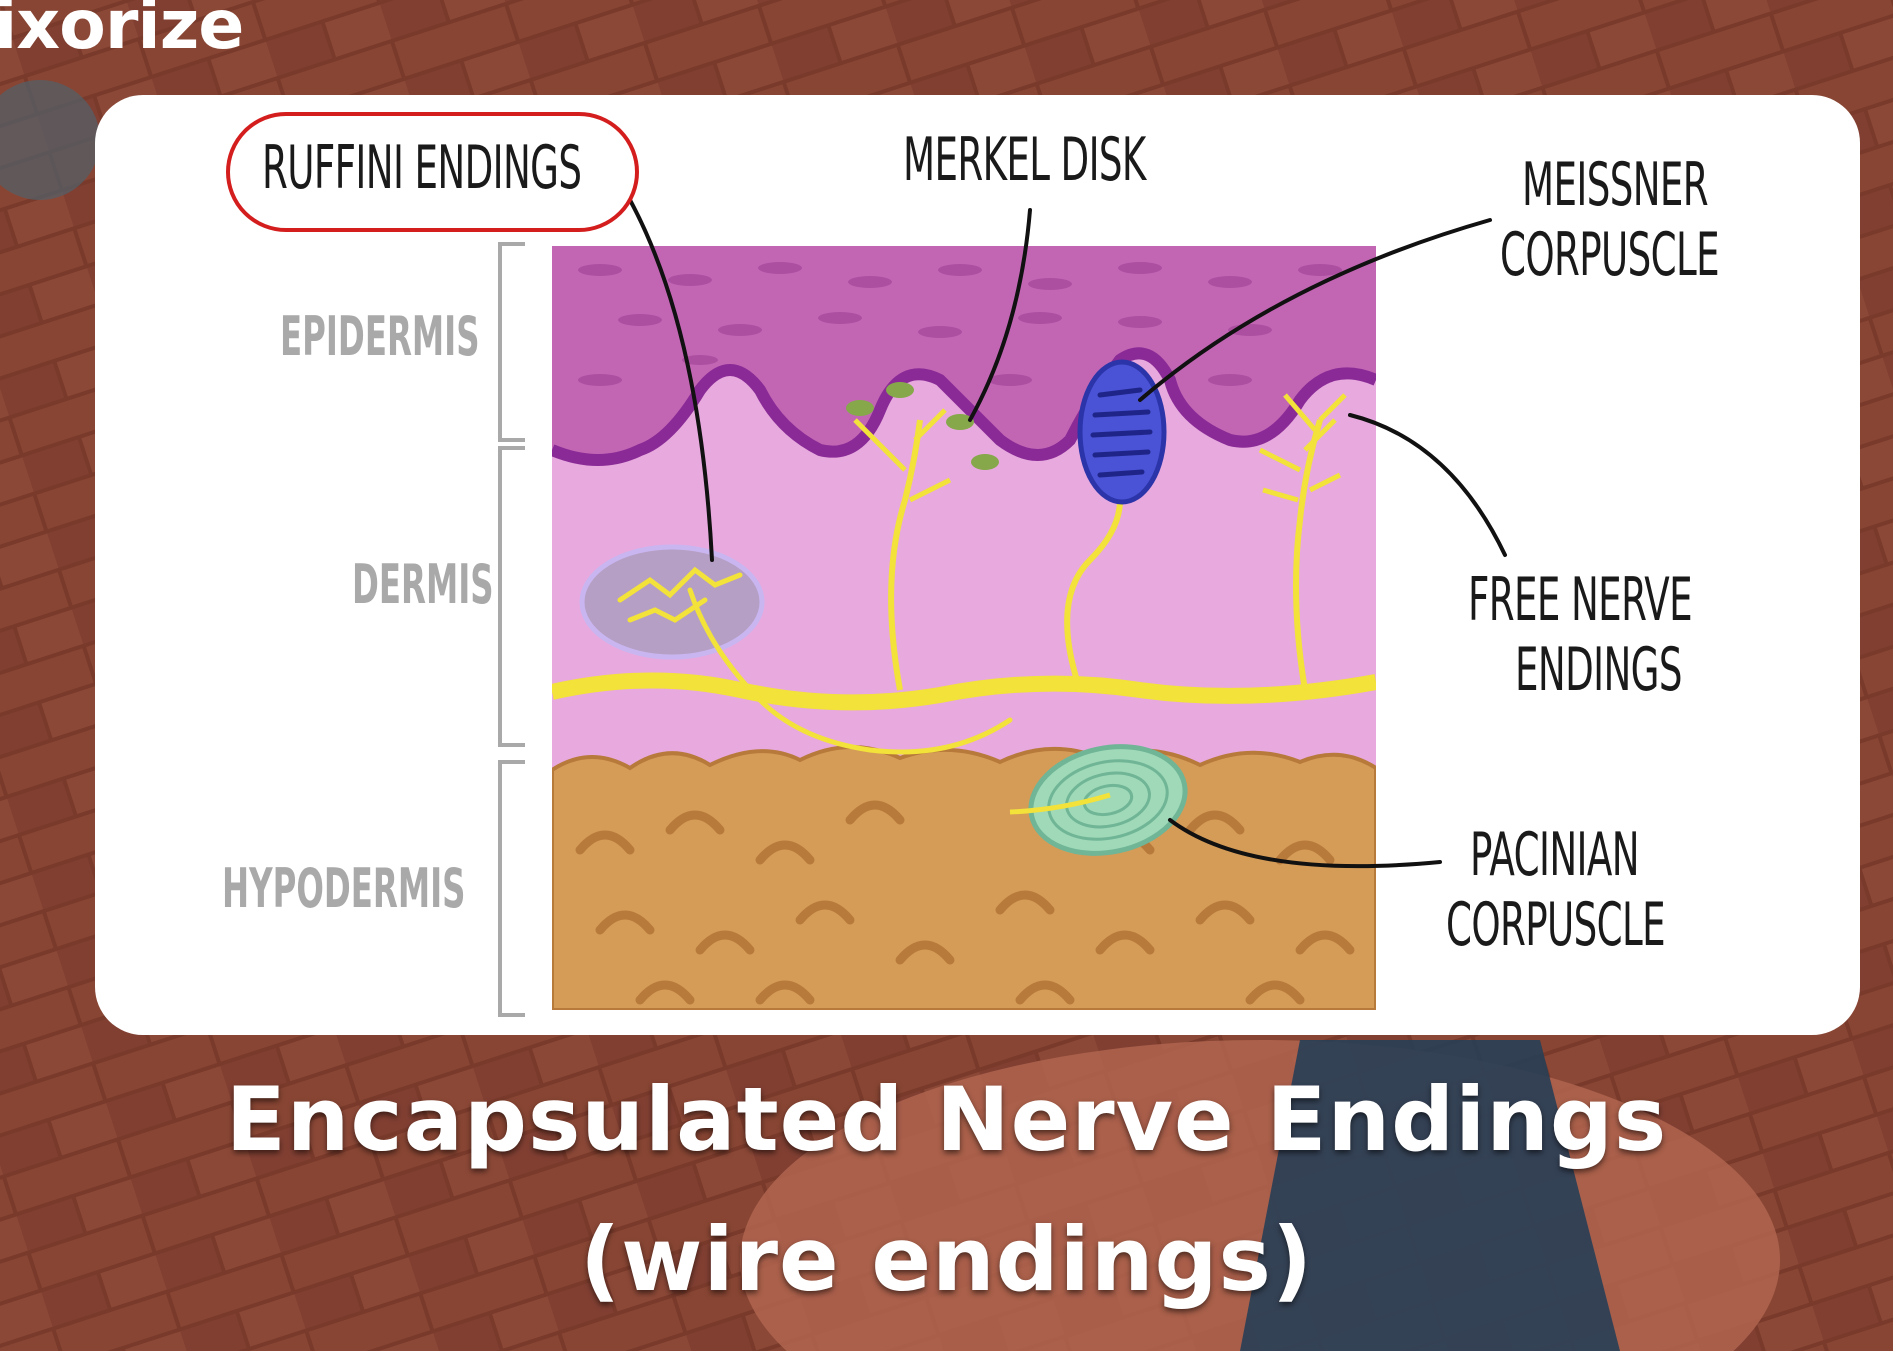 The image size is (1893, 1351). I want to click on main-nerve, so click(964, 691).